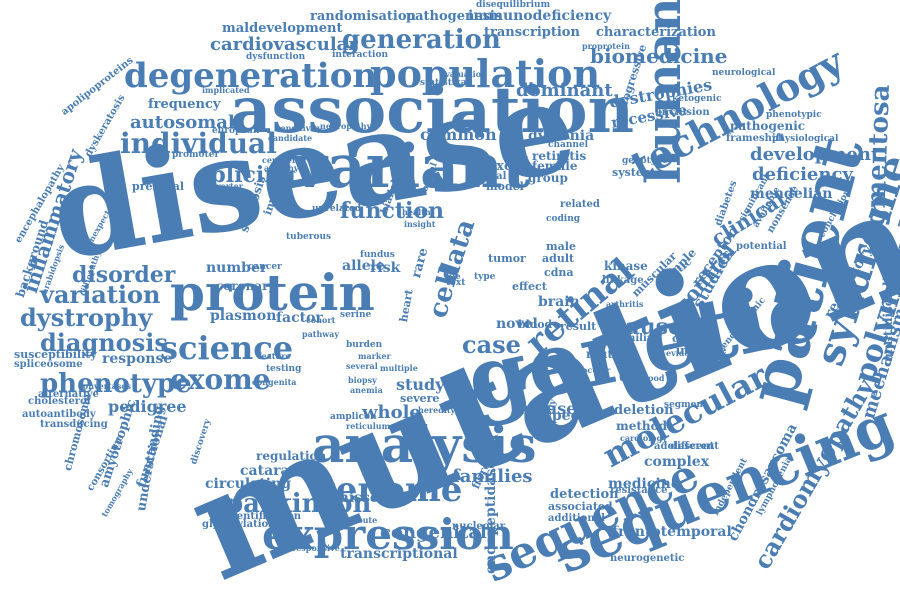  I want to click on word: ketogenic, so click(697, 98).